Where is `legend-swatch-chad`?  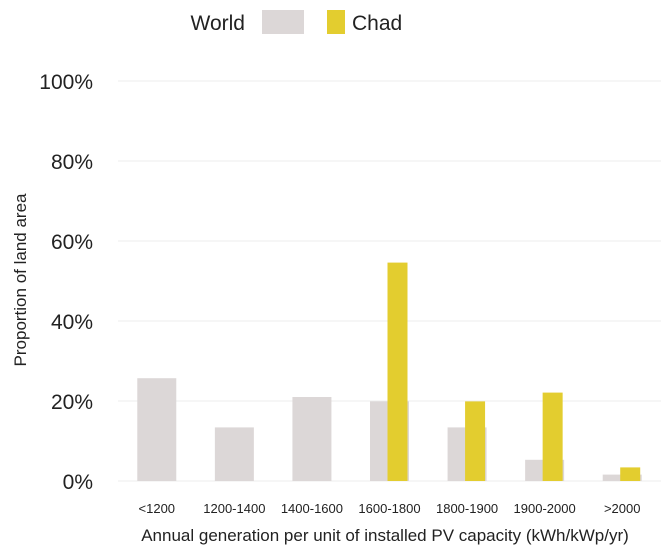 legend-swatch-chad is located at coordinates (336, 22).